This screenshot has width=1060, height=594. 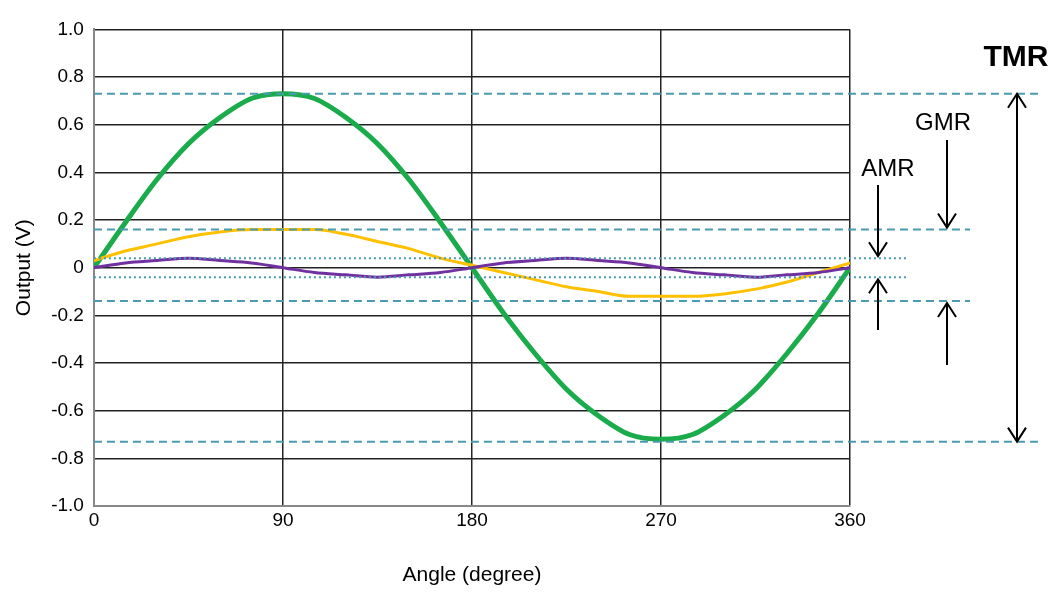 I want to click on y-tick-label: 0.8, so click(x=70, y=76).